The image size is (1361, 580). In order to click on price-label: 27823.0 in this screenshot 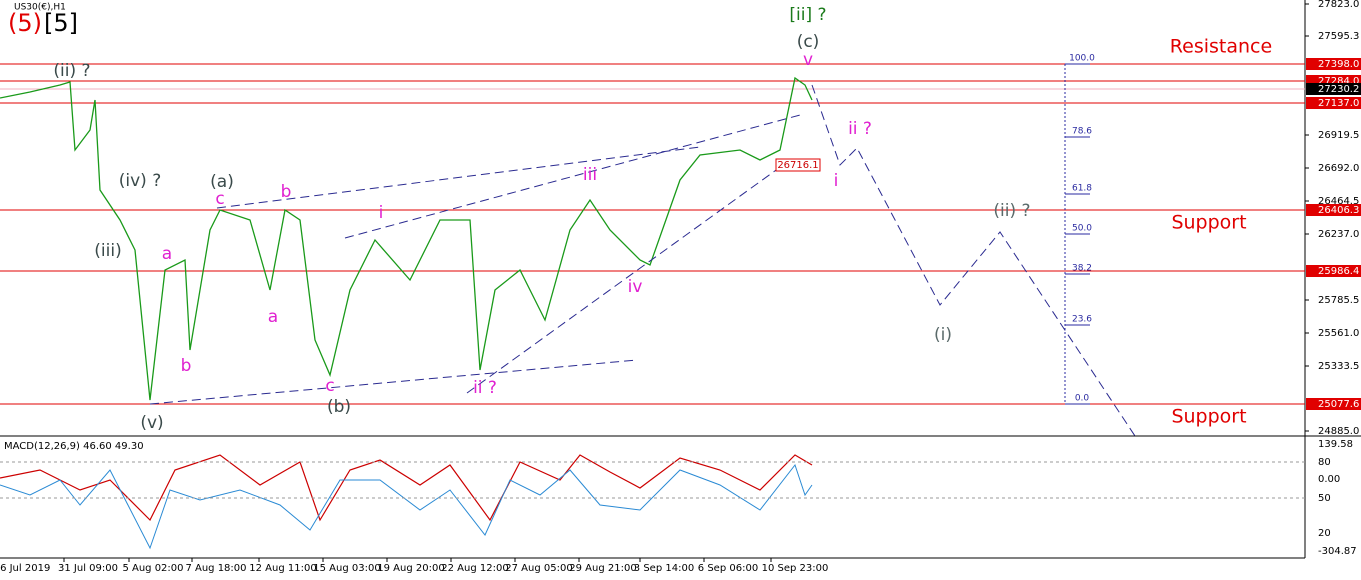, I will do `click(1338, 5)`.